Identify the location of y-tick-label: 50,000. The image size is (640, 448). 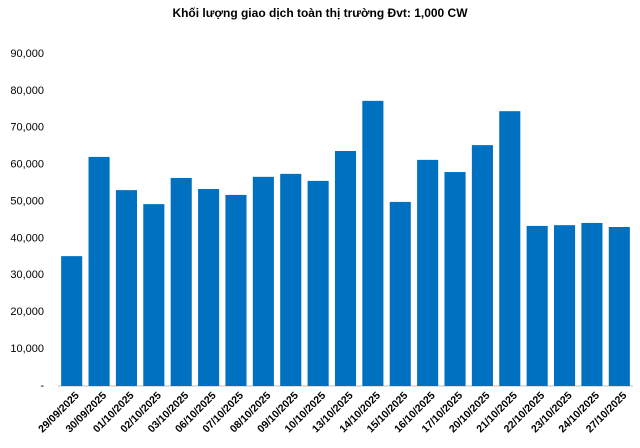
(27, 201).